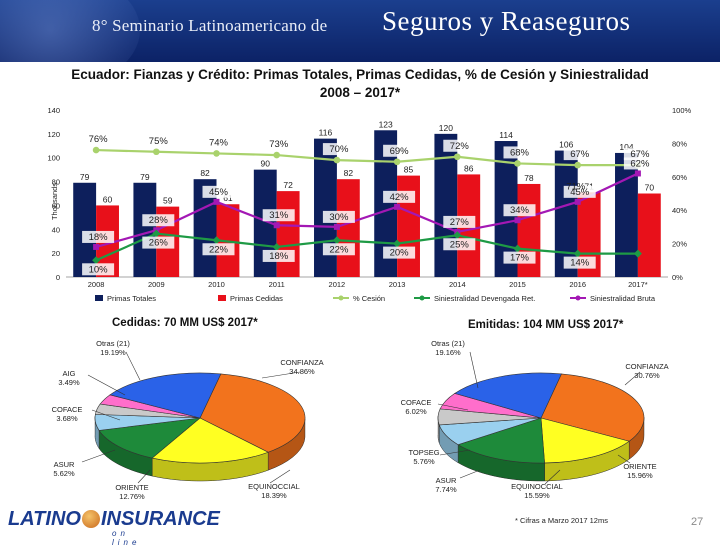 This screenshot has height=547, width=720. Describe the element at coordinates (337, 284) in the screenshot. I see `x-tick-label: 2012` at that location.